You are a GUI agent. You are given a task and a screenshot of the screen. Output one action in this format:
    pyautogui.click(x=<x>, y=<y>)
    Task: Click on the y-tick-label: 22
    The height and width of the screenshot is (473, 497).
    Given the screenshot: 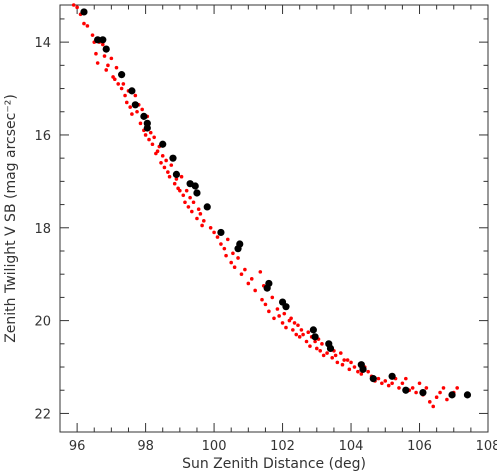 What is the action you would take?
    pyautogui.click(x=42, y=414)
    